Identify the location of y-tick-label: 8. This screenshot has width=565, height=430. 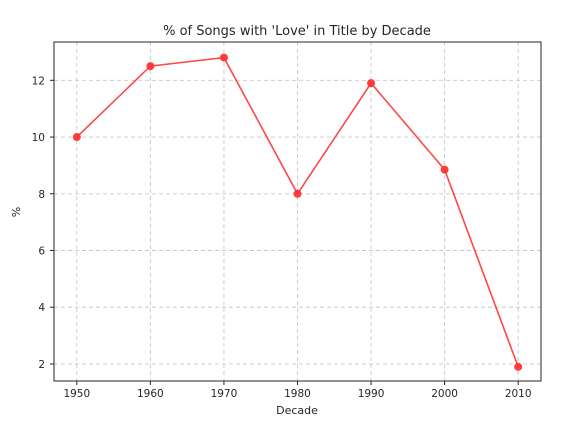
(41, 195).